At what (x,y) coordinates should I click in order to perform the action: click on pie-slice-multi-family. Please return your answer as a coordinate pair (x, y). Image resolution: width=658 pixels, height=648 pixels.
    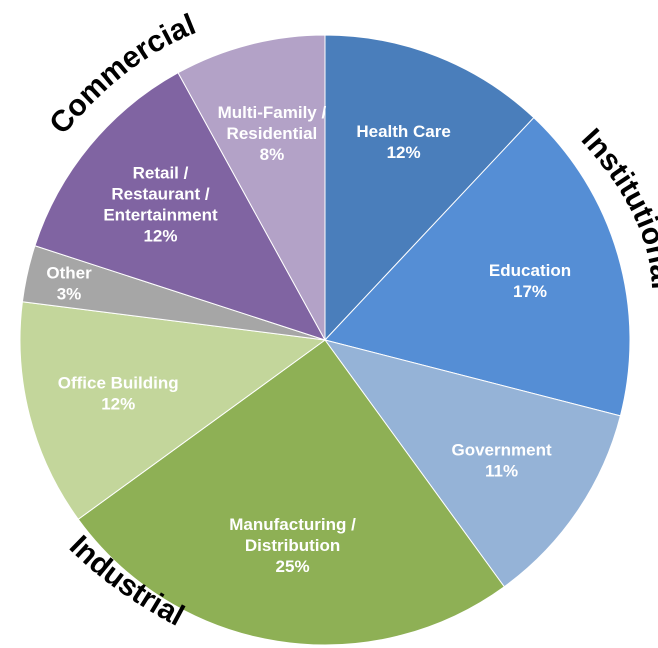
    Looking at the image, I should click on (251, 187).